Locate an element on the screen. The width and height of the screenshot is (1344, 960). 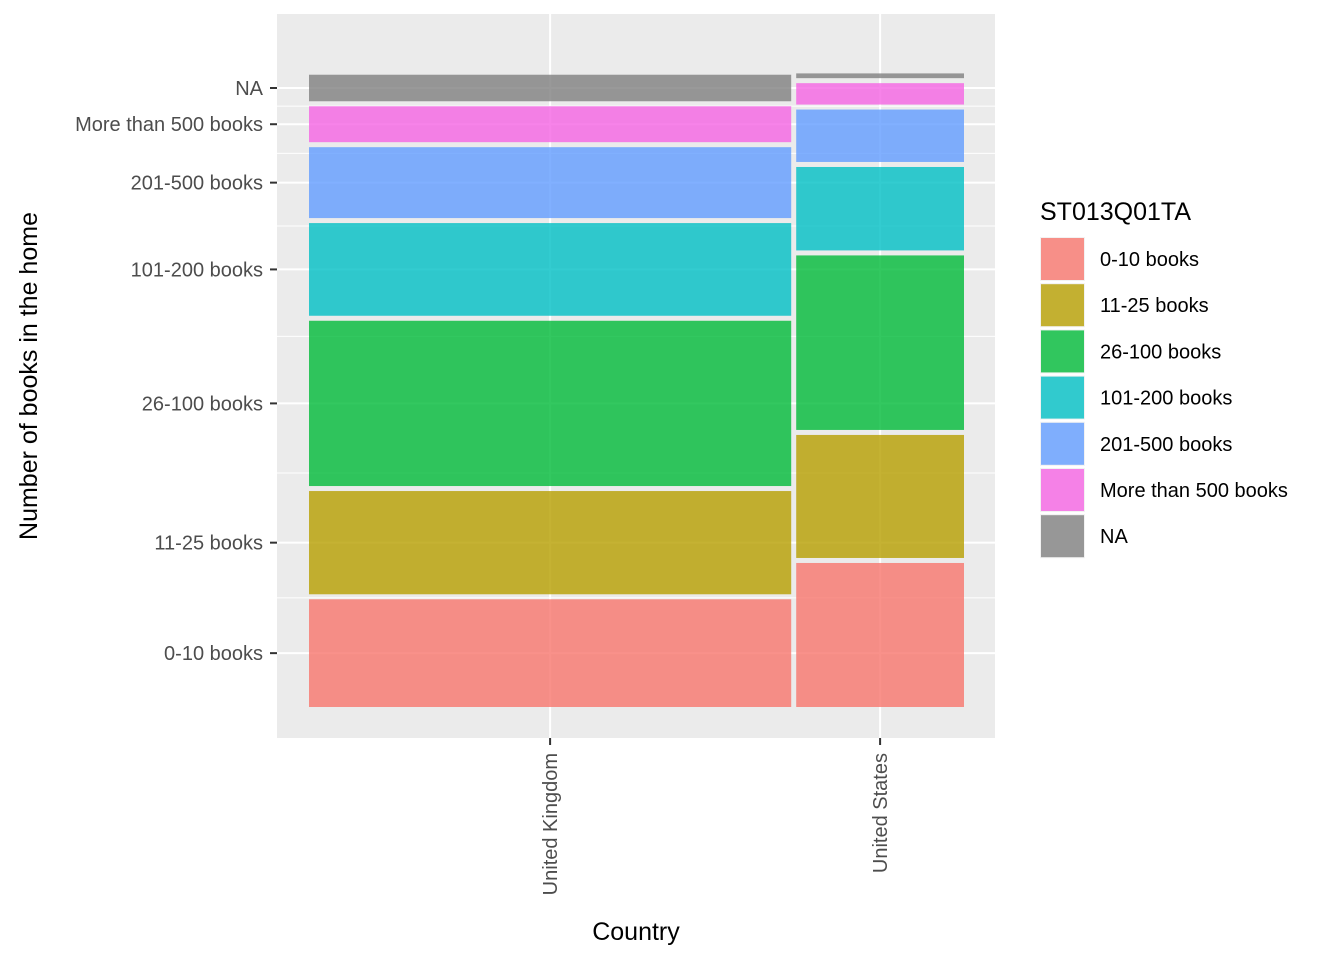
y-tick-label: NA is located at coordinates (249, 89).